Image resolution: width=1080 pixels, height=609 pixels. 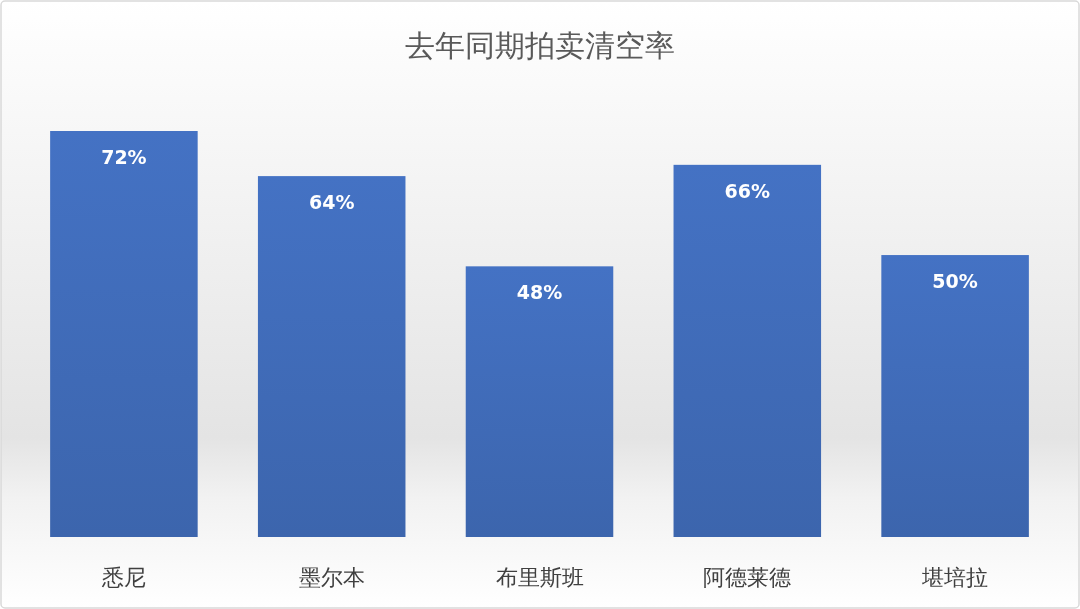 I want to click on x-tick-label: 布里斯班, so click(x=539, y=577).